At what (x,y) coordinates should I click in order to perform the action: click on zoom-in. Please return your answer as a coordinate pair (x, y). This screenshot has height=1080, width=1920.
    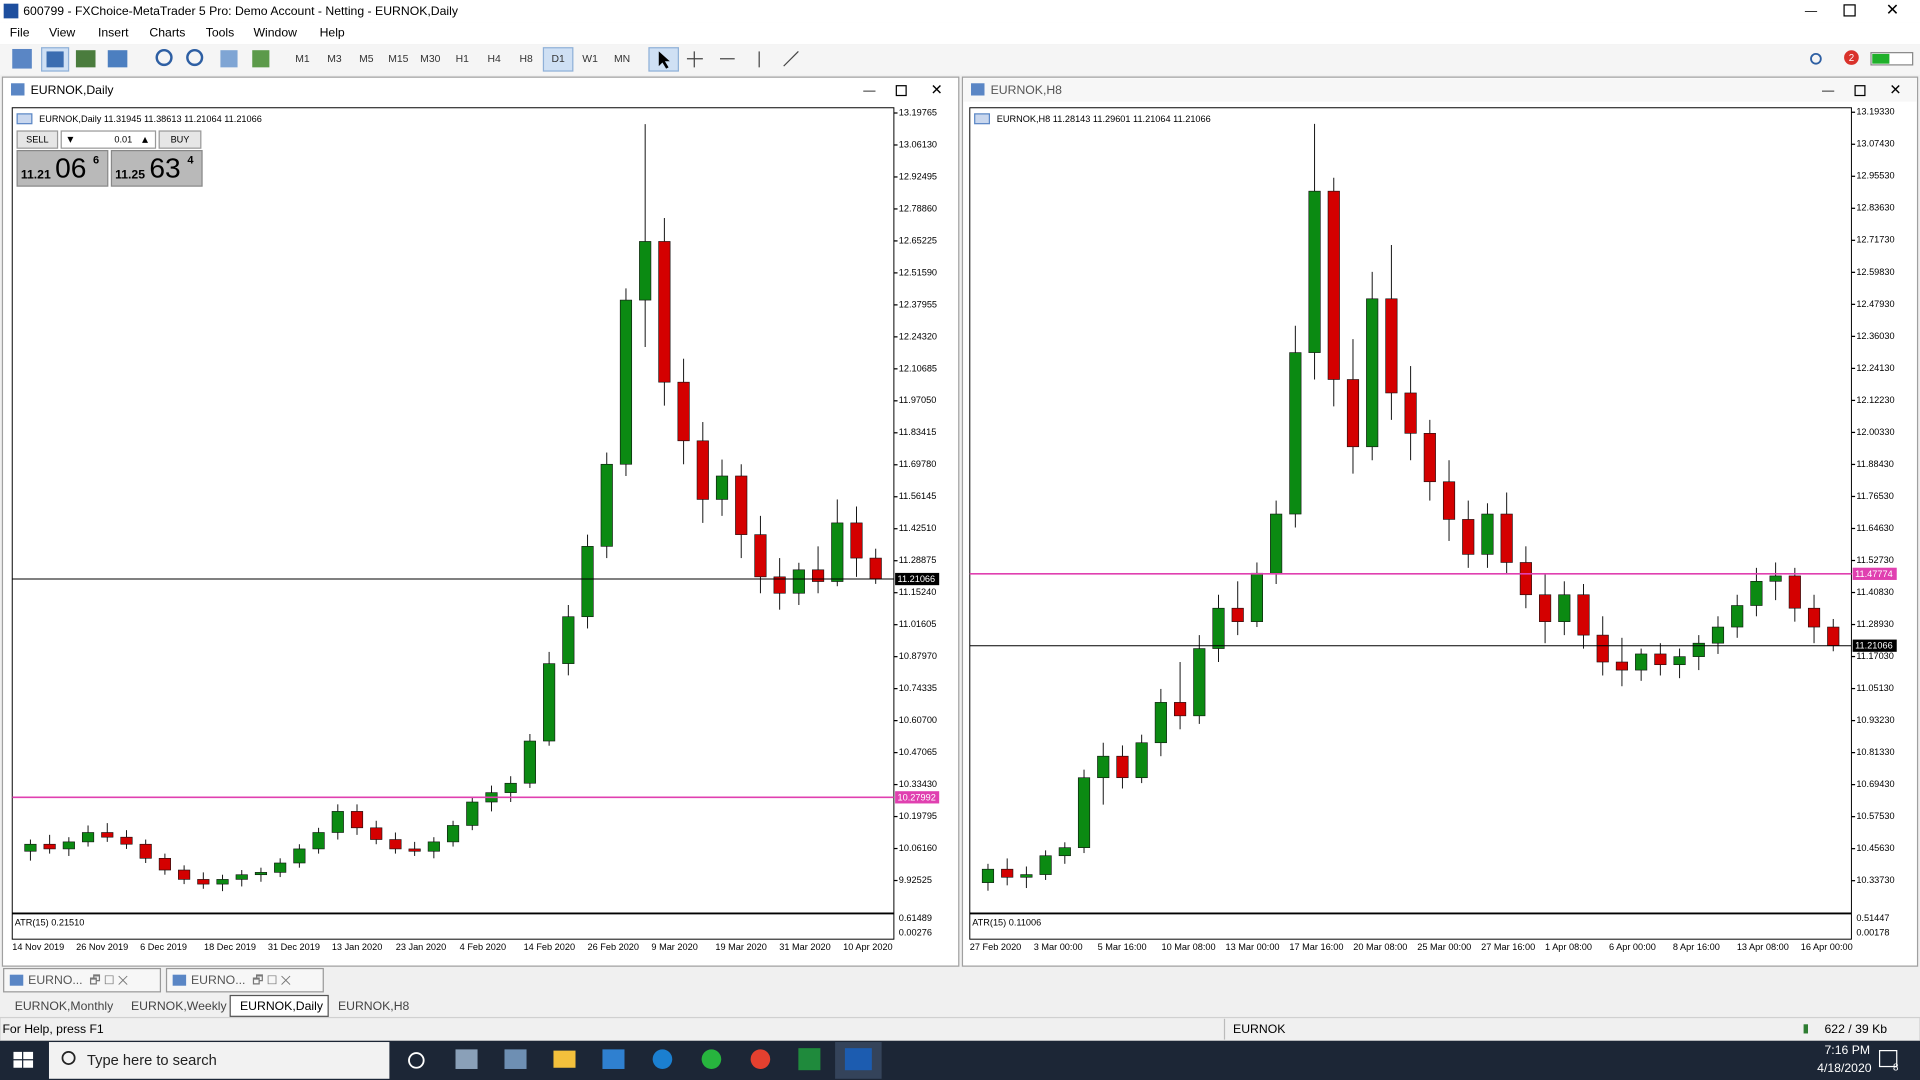
    Looking at the image, I should click on (164, 57).